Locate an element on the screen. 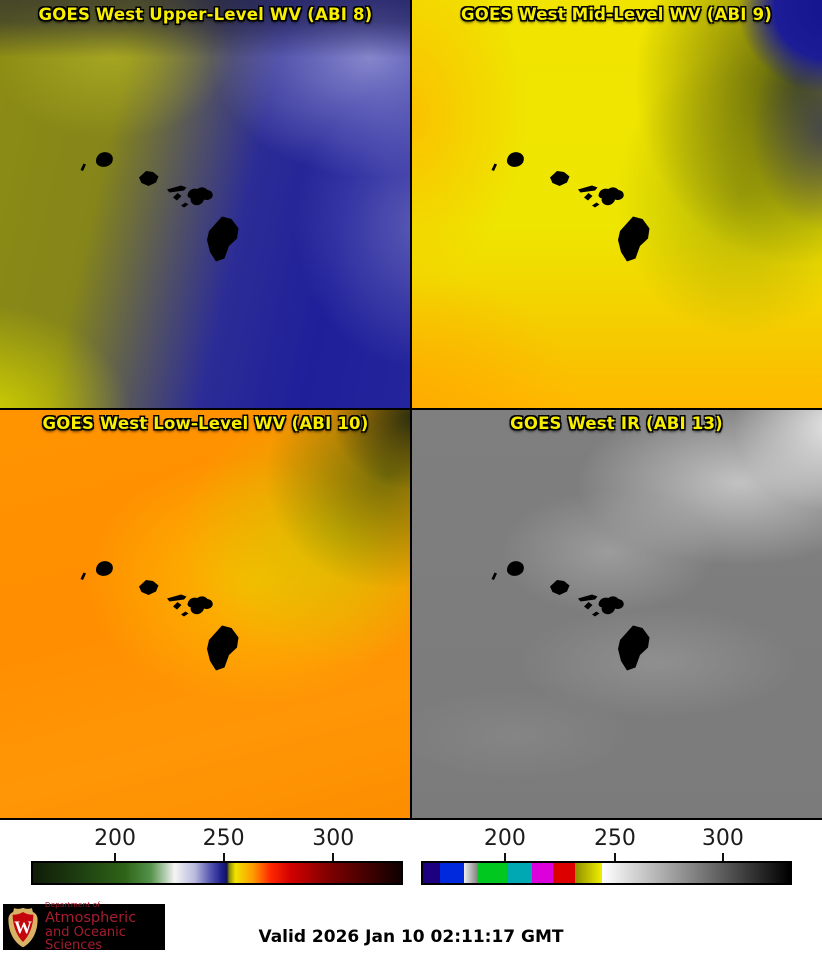 The height and width of the screenshot is (954, 822). wv-tick-label-300: 300 is located at coordinates (333, 838).